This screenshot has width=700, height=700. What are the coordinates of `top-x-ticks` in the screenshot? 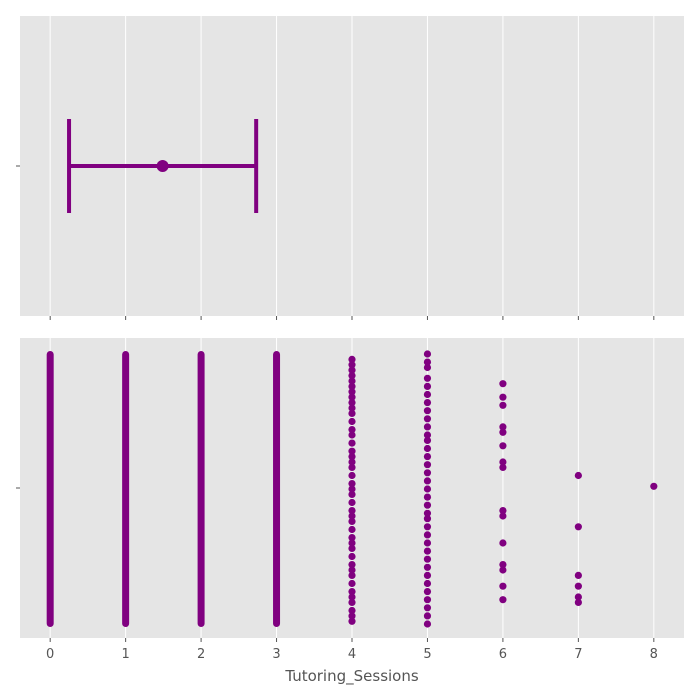 It's located at (352, 318).